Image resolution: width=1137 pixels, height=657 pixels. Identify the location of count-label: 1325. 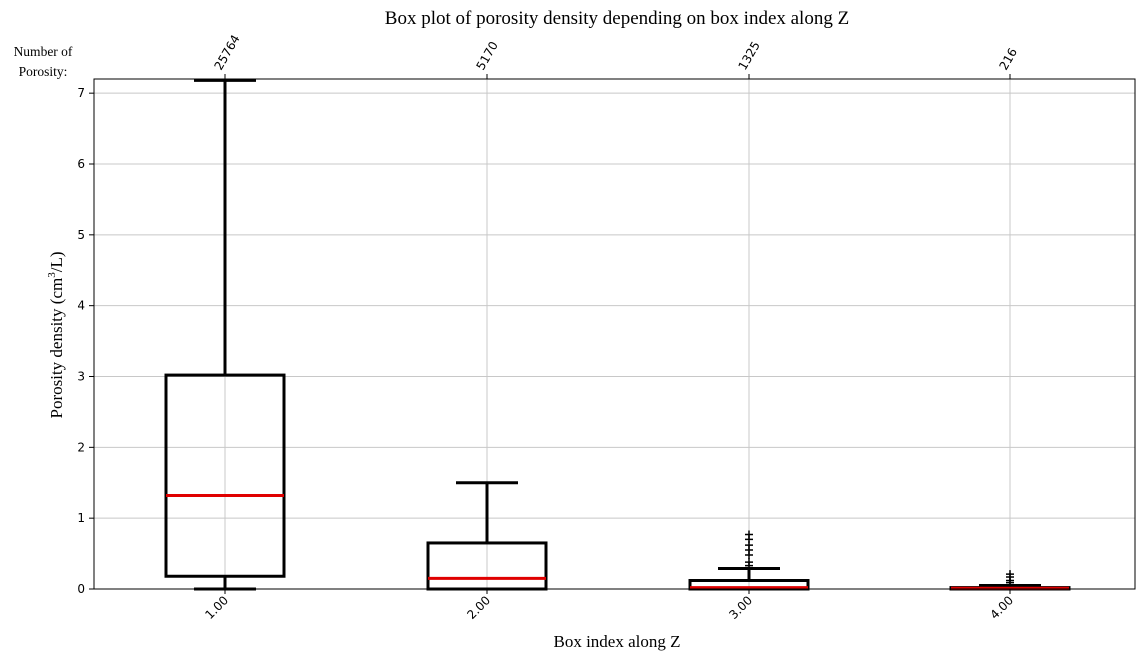
(748, 55).